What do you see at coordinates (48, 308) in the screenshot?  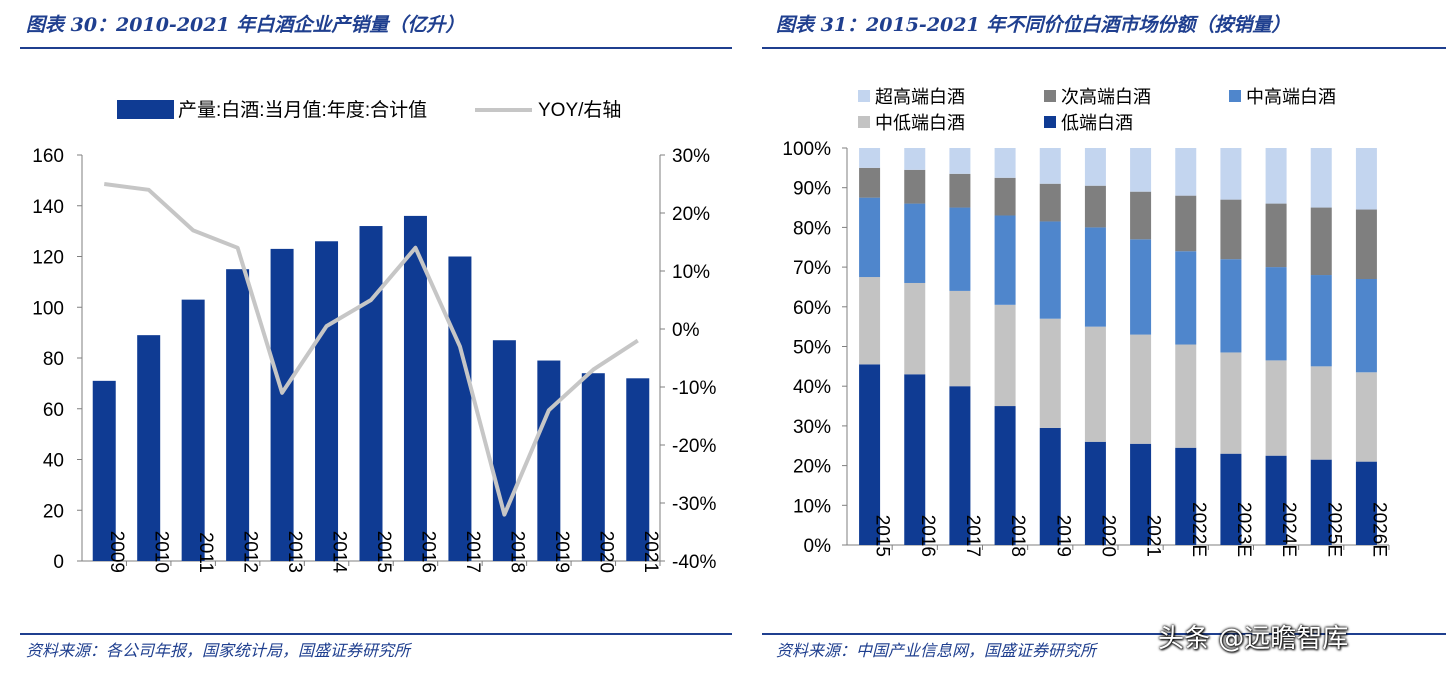 I see `left-y-tick-label: 100` at bounding box center [48, 308].